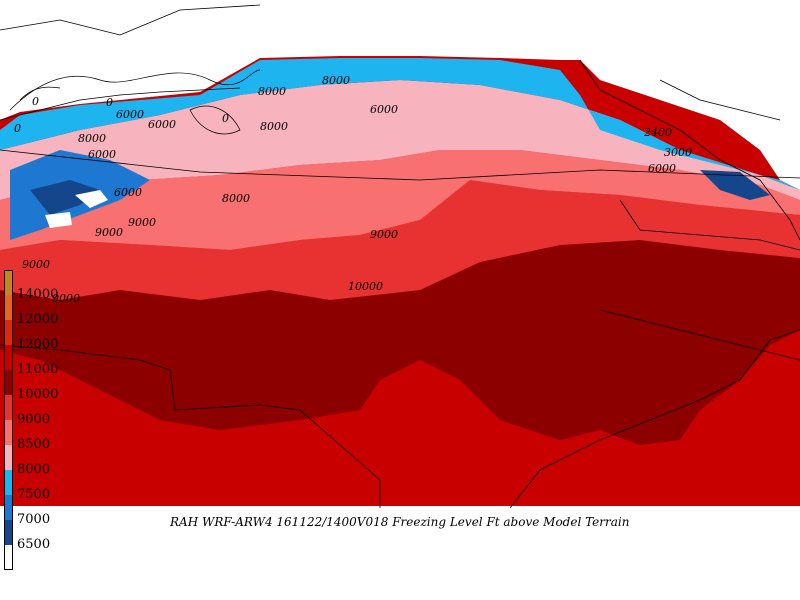  What do you see at coordinates (38, 394) in the screenshot?
I see `legend-label: 10000` at bounding box center [38, 394].